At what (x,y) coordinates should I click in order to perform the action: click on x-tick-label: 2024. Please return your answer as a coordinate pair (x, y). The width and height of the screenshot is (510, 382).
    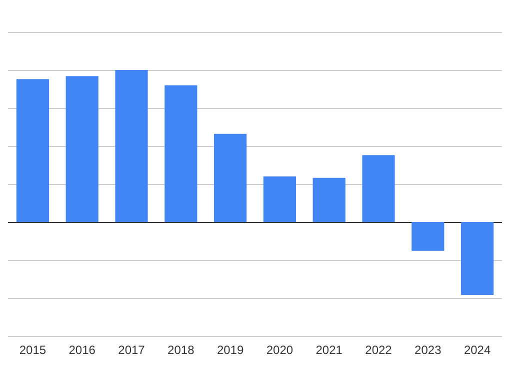
    Looking at the image, I should click on (477, 350).